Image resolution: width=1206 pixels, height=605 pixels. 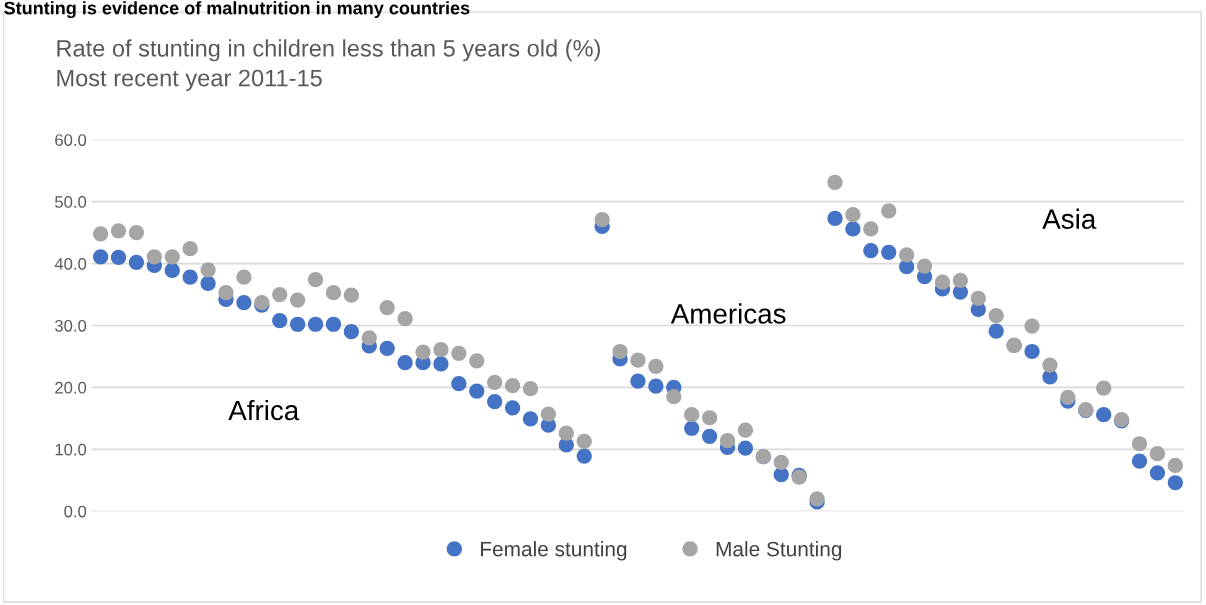 I want to click on chart-subtitle: Rate of stunting in children less than 5 years old (%) Most recent year 2011-15, so click(x=328, y=65).